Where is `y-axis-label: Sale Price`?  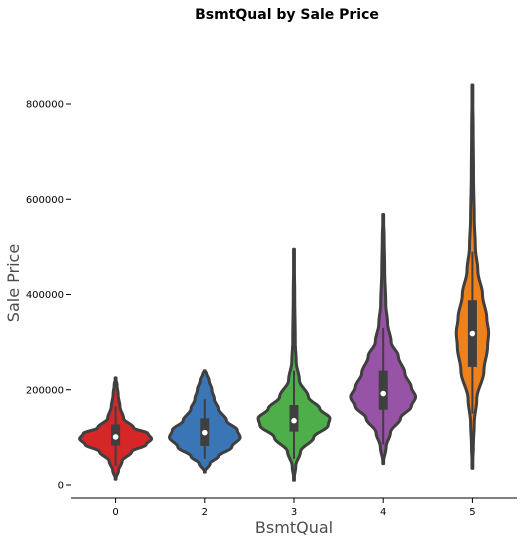
y-axis-label: Sale Price is located at coordinates (13, 283).